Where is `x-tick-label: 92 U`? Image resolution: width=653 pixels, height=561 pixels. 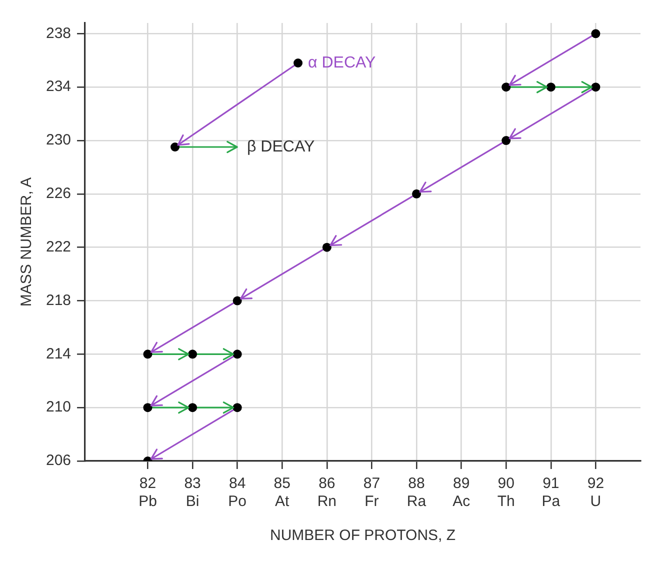
x-tick-label: 92 U is located at coordinates (595, 492).